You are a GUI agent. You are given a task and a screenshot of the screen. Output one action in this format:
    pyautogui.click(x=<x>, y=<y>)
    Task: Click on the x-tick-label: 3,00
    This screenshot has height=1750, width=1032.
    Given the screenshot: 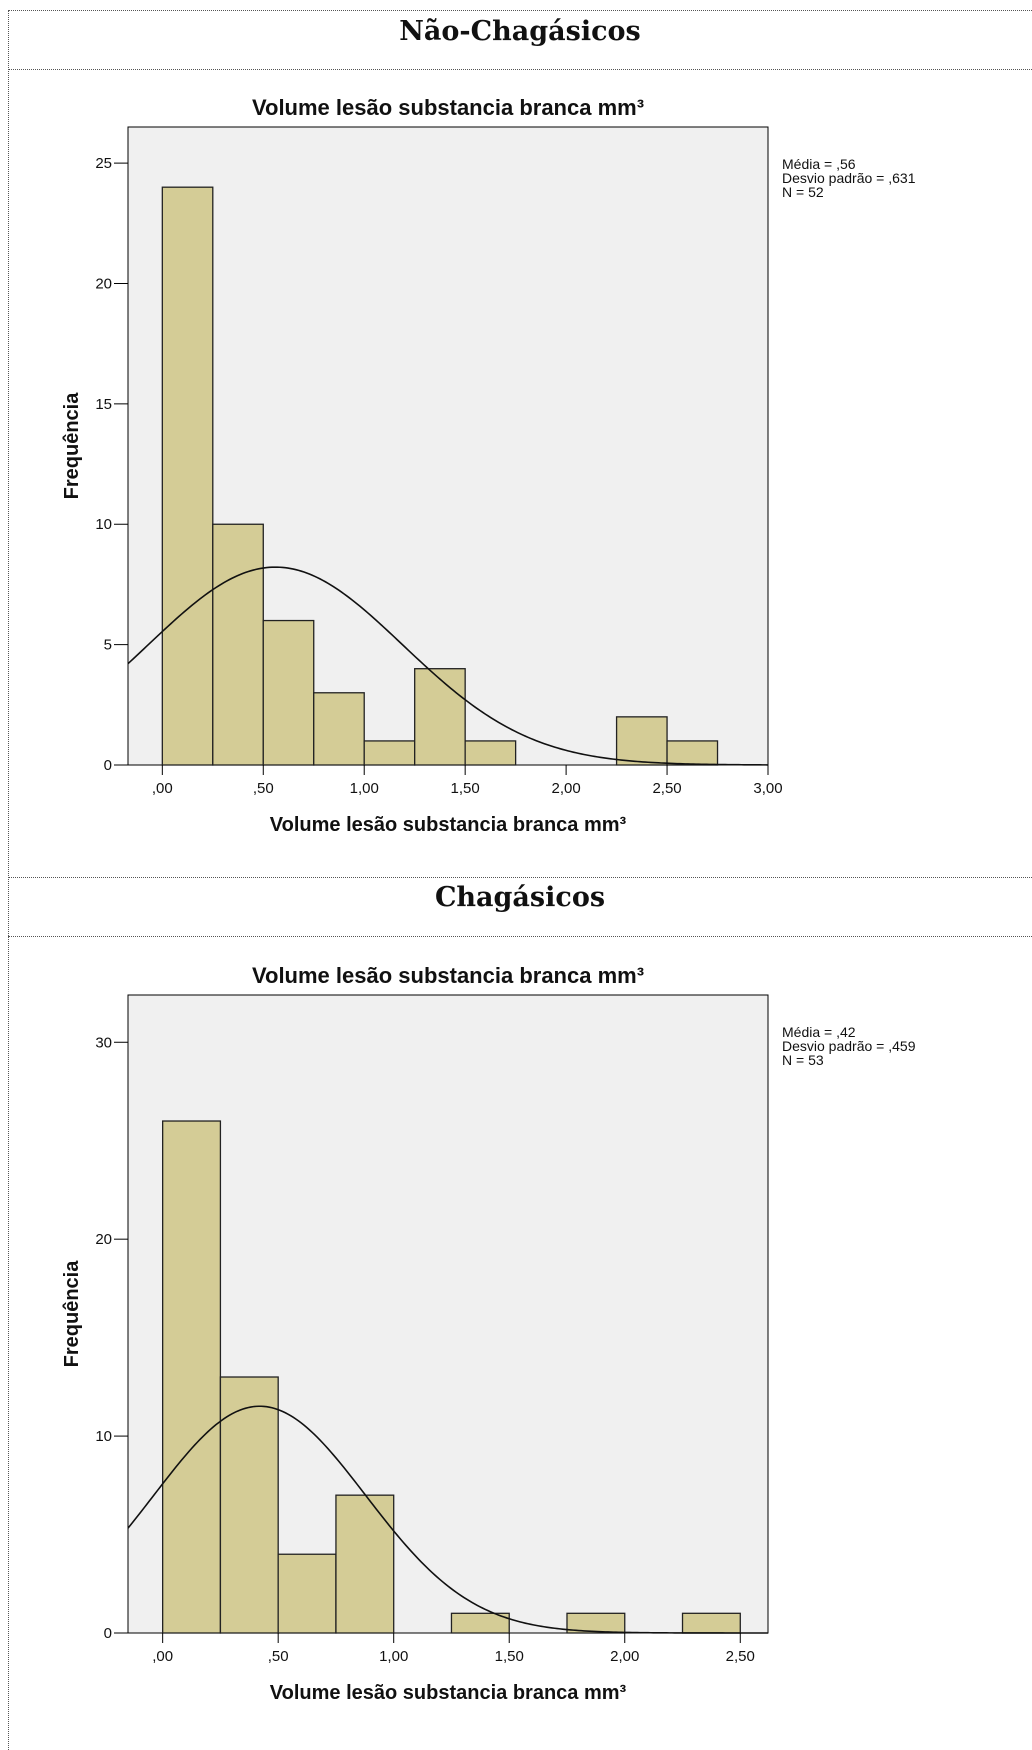 What is the action you would take?
    pyautogui.click(x=767, y=788)
    